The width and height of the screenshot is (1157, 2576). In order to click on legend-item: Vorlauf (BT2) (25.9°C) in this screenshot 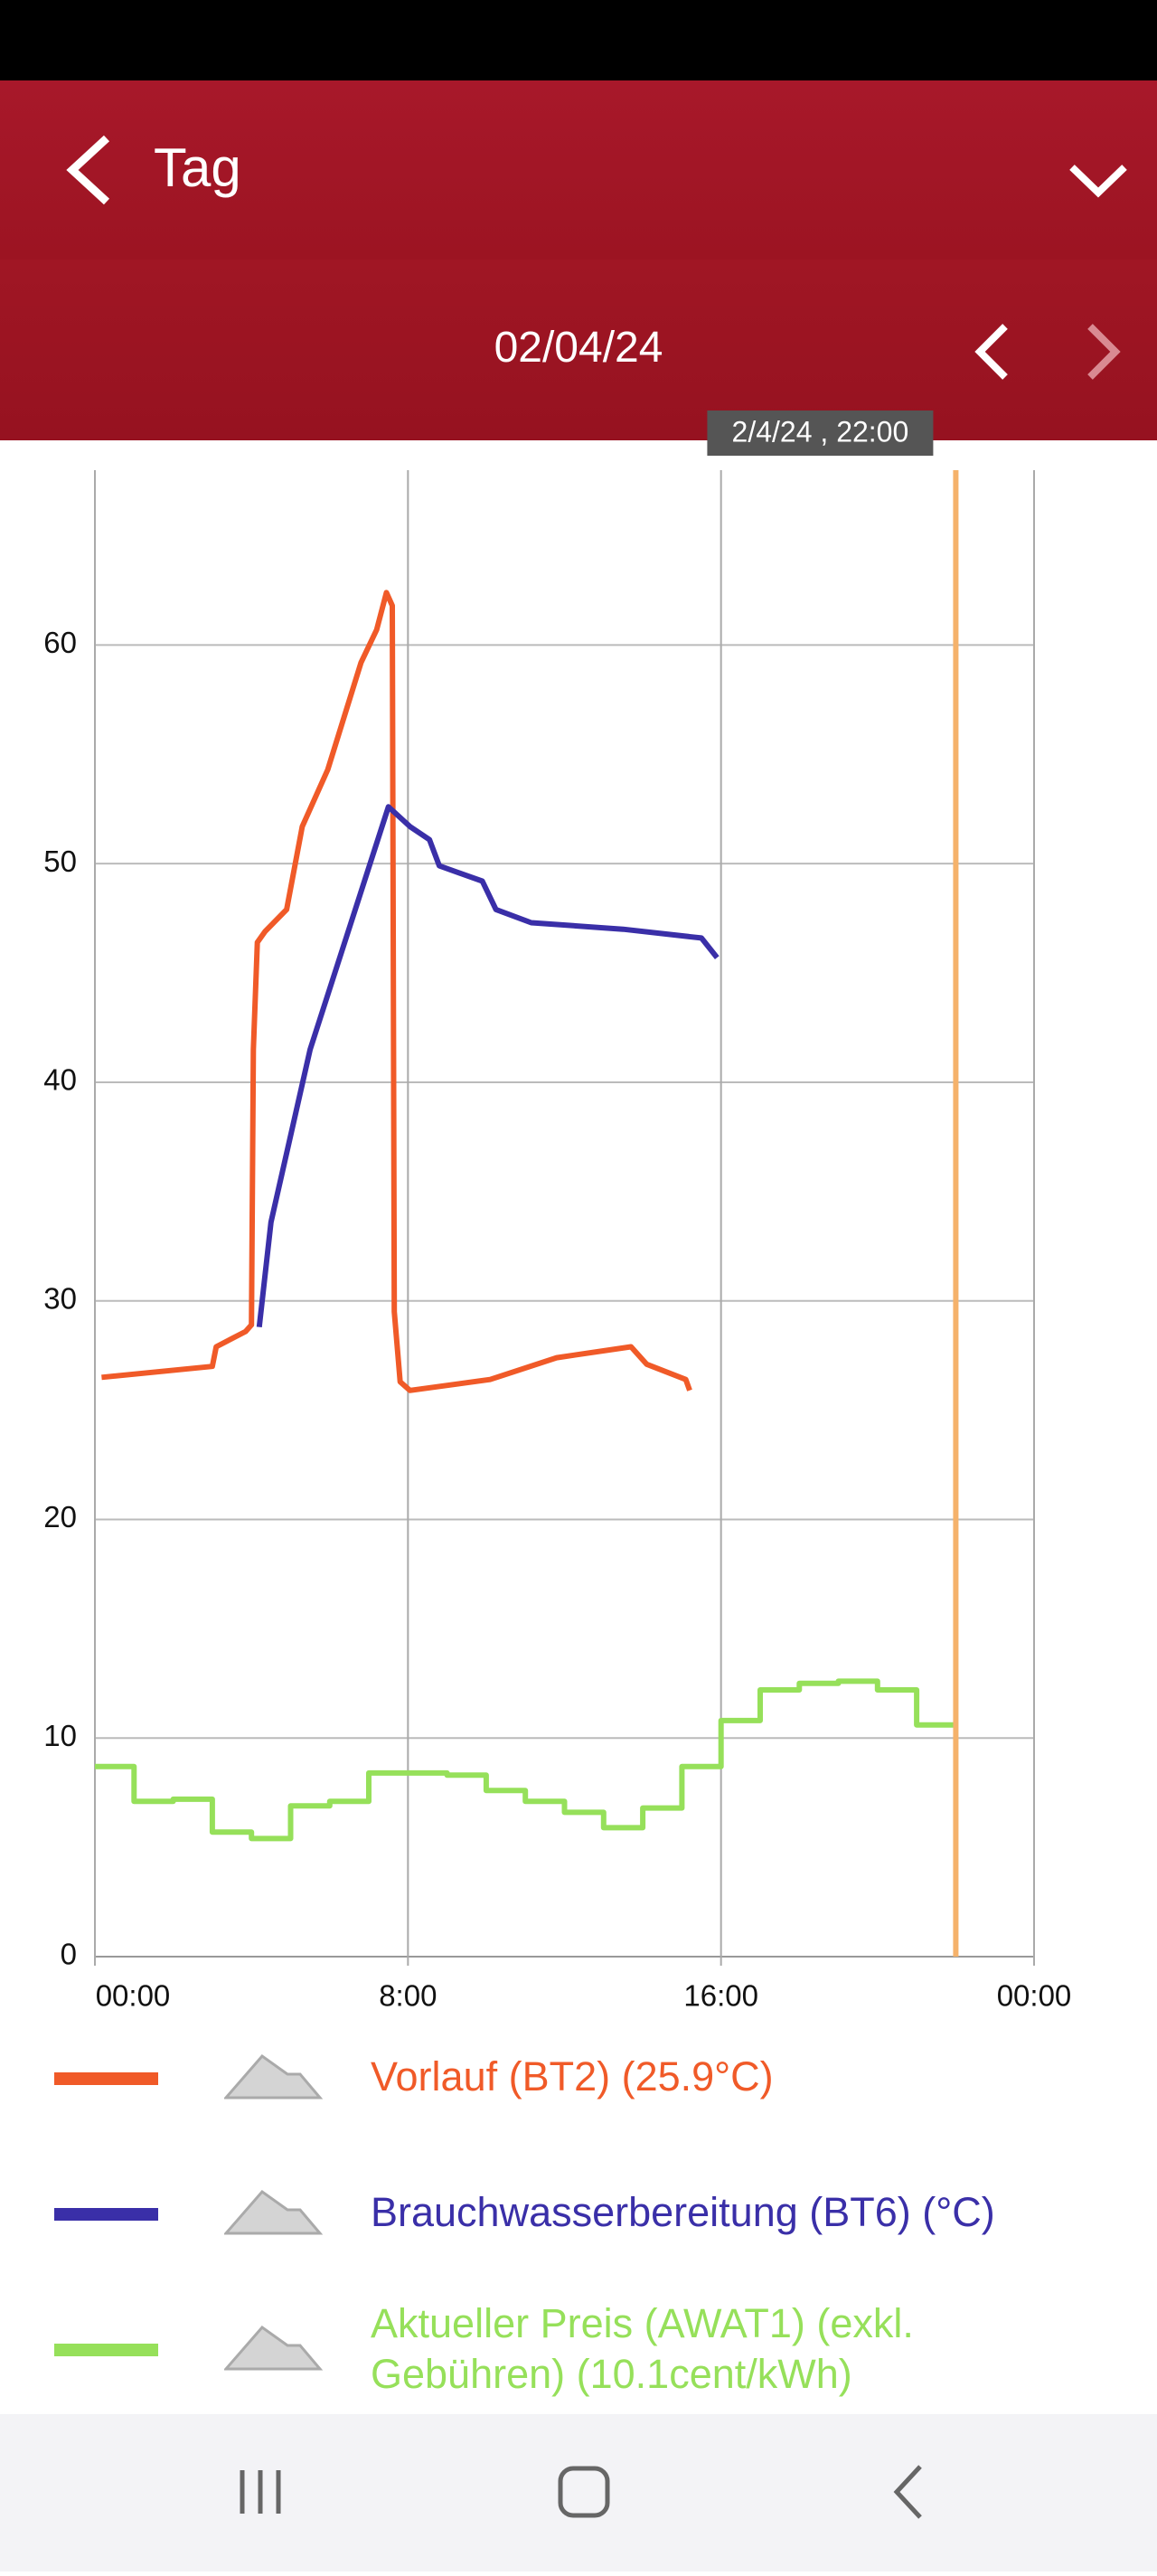, I will do `click(578, 2084)`.